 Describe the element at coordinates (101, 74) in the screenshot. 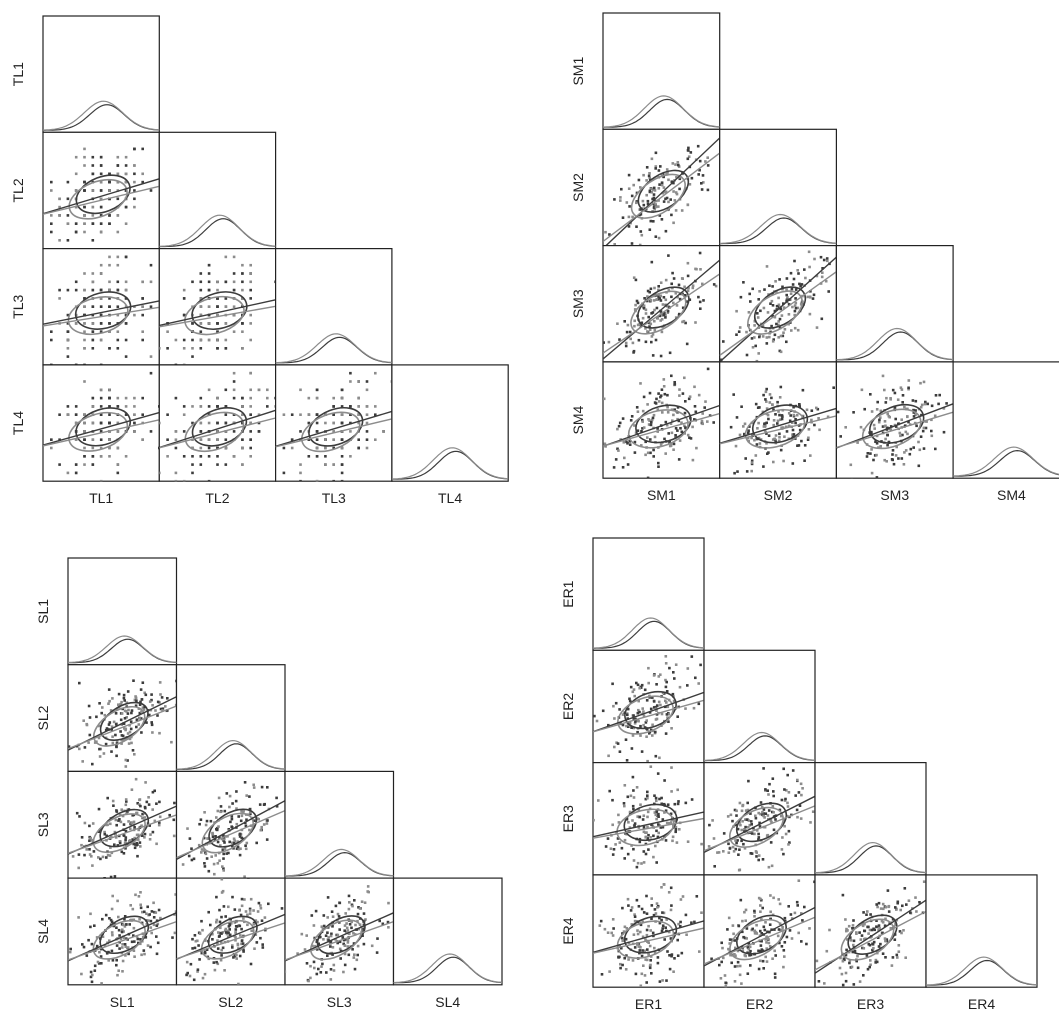

I see `cell-frame-TL1-TL1` at that location.